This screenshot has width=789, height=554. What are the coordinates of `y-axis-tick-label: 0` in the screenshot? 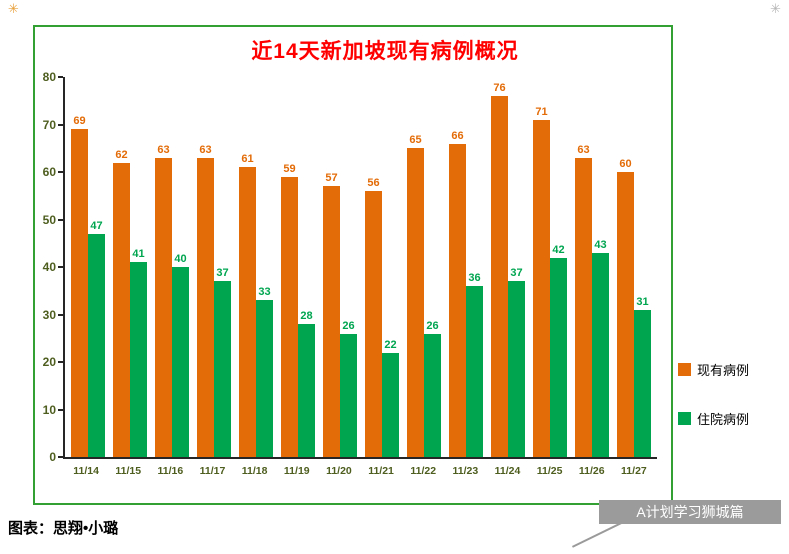 It's located at (52, 457).